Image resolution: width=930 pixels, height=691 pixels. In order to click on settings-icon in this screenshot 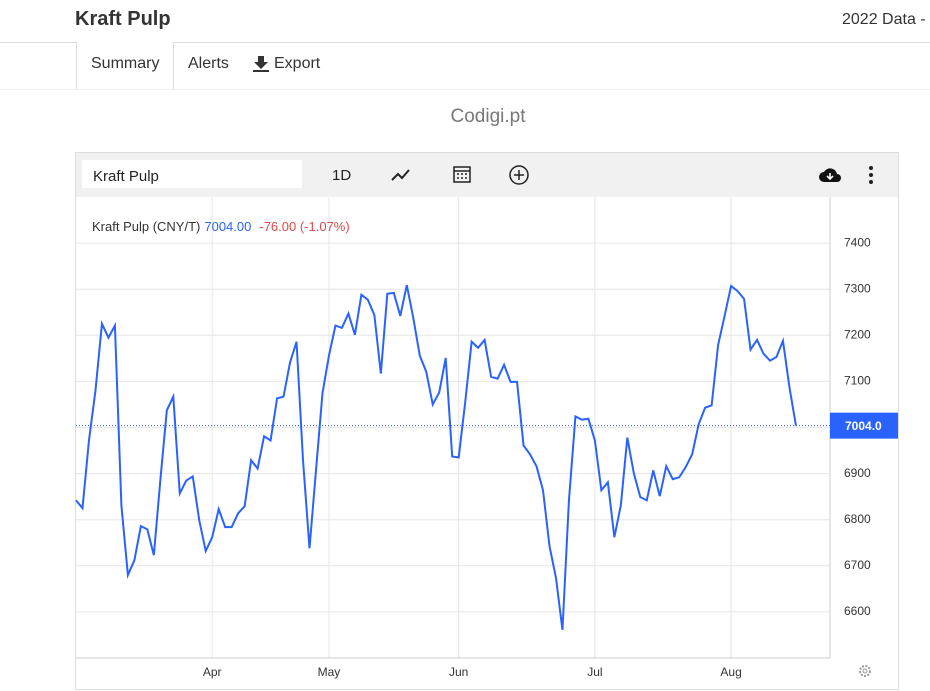, I will do `click(865, 671)`.